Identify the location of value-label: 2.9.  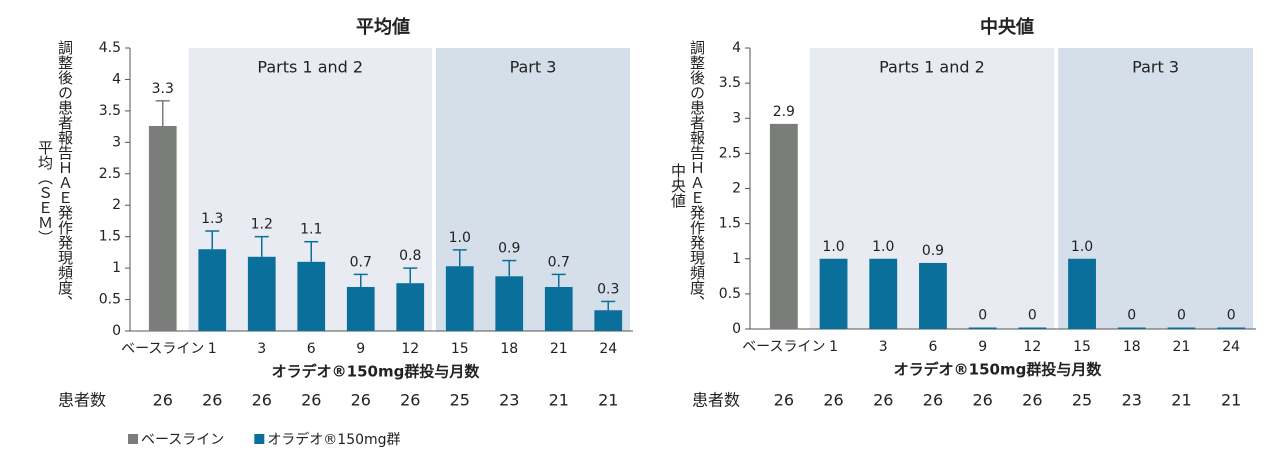
(784, 112).